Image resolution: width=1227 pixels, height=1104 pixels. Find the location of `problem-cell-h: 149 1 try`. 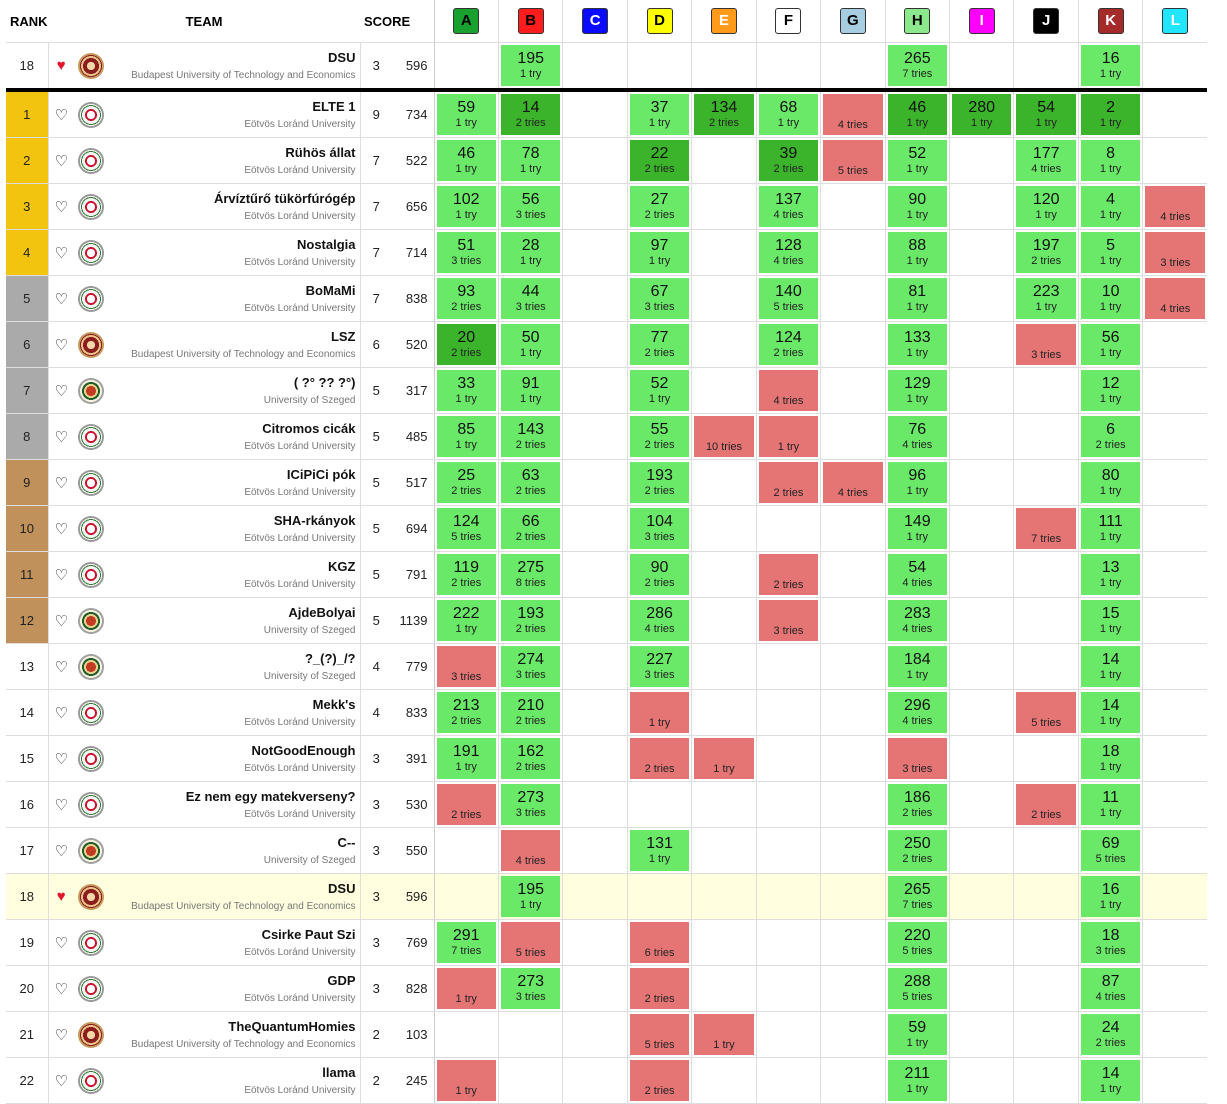

problem-cell-h: 149 1 try is located at coordinates (917, 528).